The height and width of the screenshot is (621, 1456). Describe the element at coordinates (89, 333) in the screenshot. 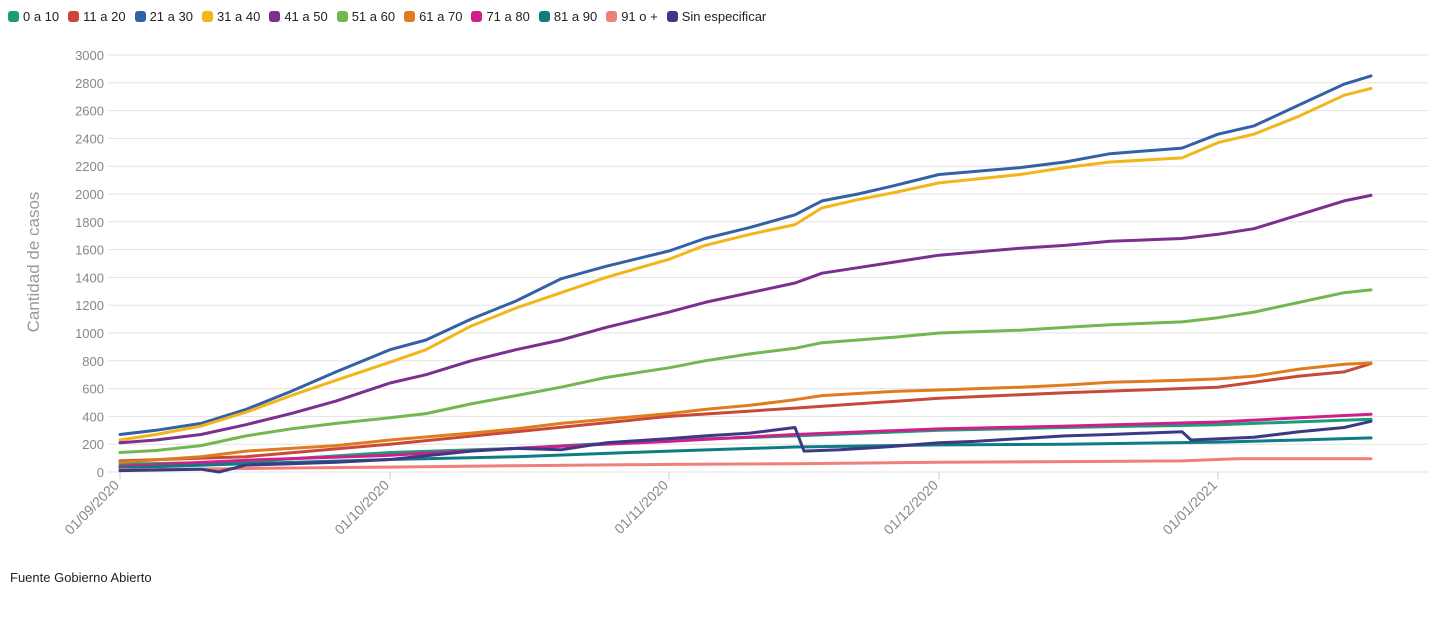

I see `y-tick-label: 1000` at that location.